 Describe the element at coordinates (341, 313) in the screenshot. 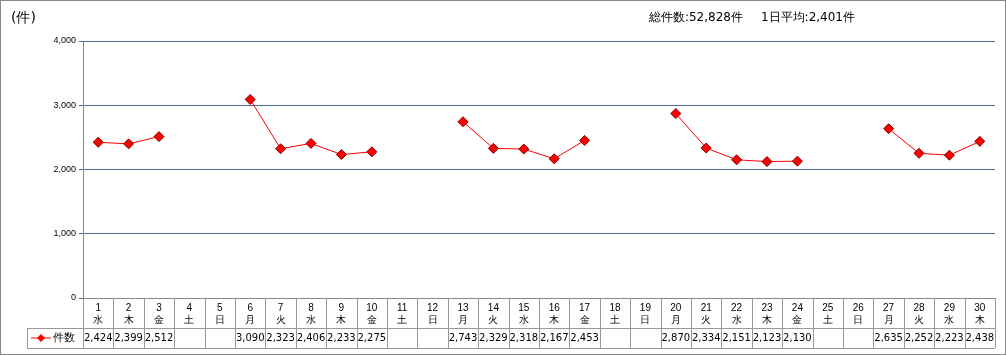

I see `x-tick-label: 9 木` at that location.